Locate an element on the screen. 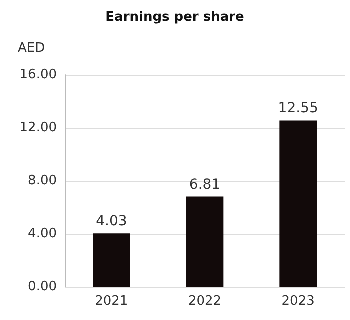  data-label: 4.03 is located at coordinates (112, 222).